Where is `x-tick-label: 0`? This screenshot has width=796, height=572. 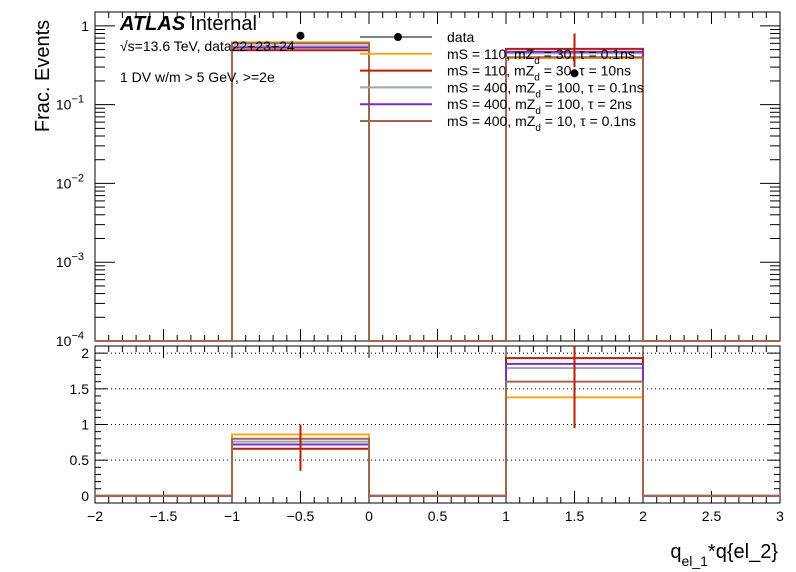 x-tick-label: 0 is located at coordinates (369, 516).